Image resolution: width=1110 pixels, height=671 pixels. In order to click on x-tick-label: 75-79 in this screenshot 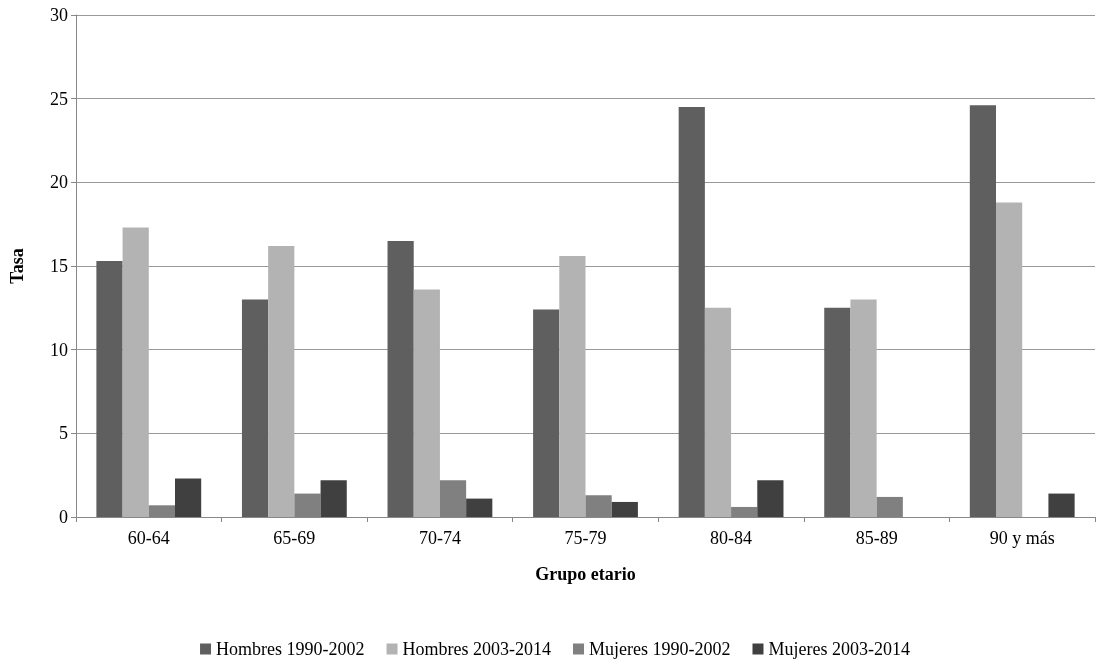, I will do `click(585, 538)`.